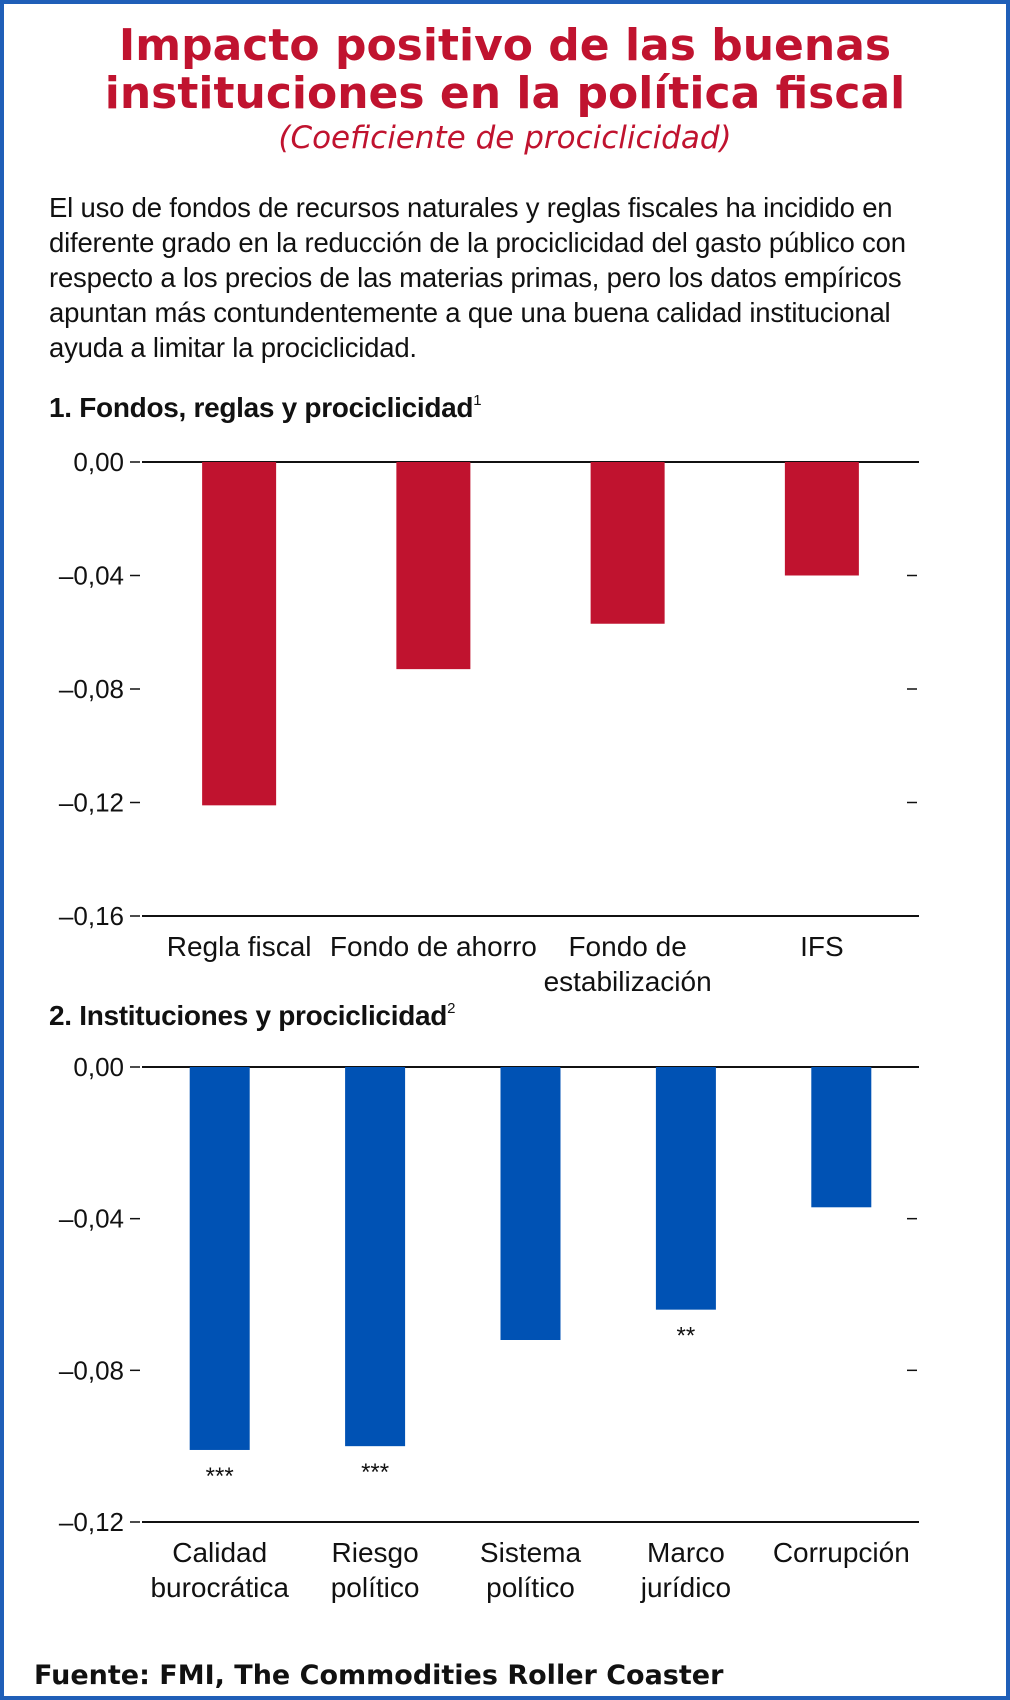  I want to click on figure-subtitle: (Coeficiente de prociclicidad), so click(505, 138).